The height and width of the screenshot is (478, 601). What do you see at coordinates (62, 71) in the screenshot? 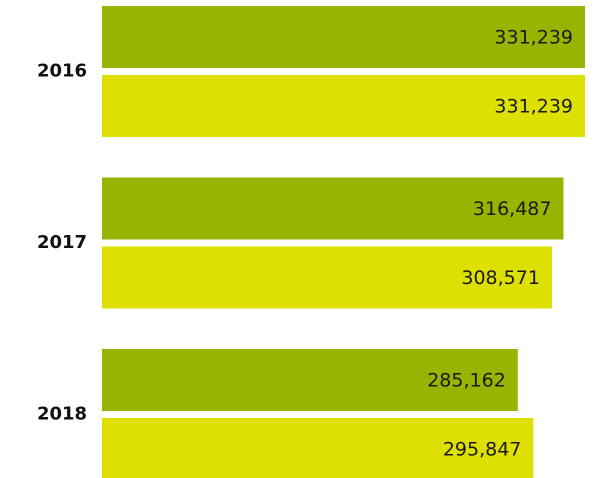
I see `category-label: 2016` at bounding box center [62, 71].